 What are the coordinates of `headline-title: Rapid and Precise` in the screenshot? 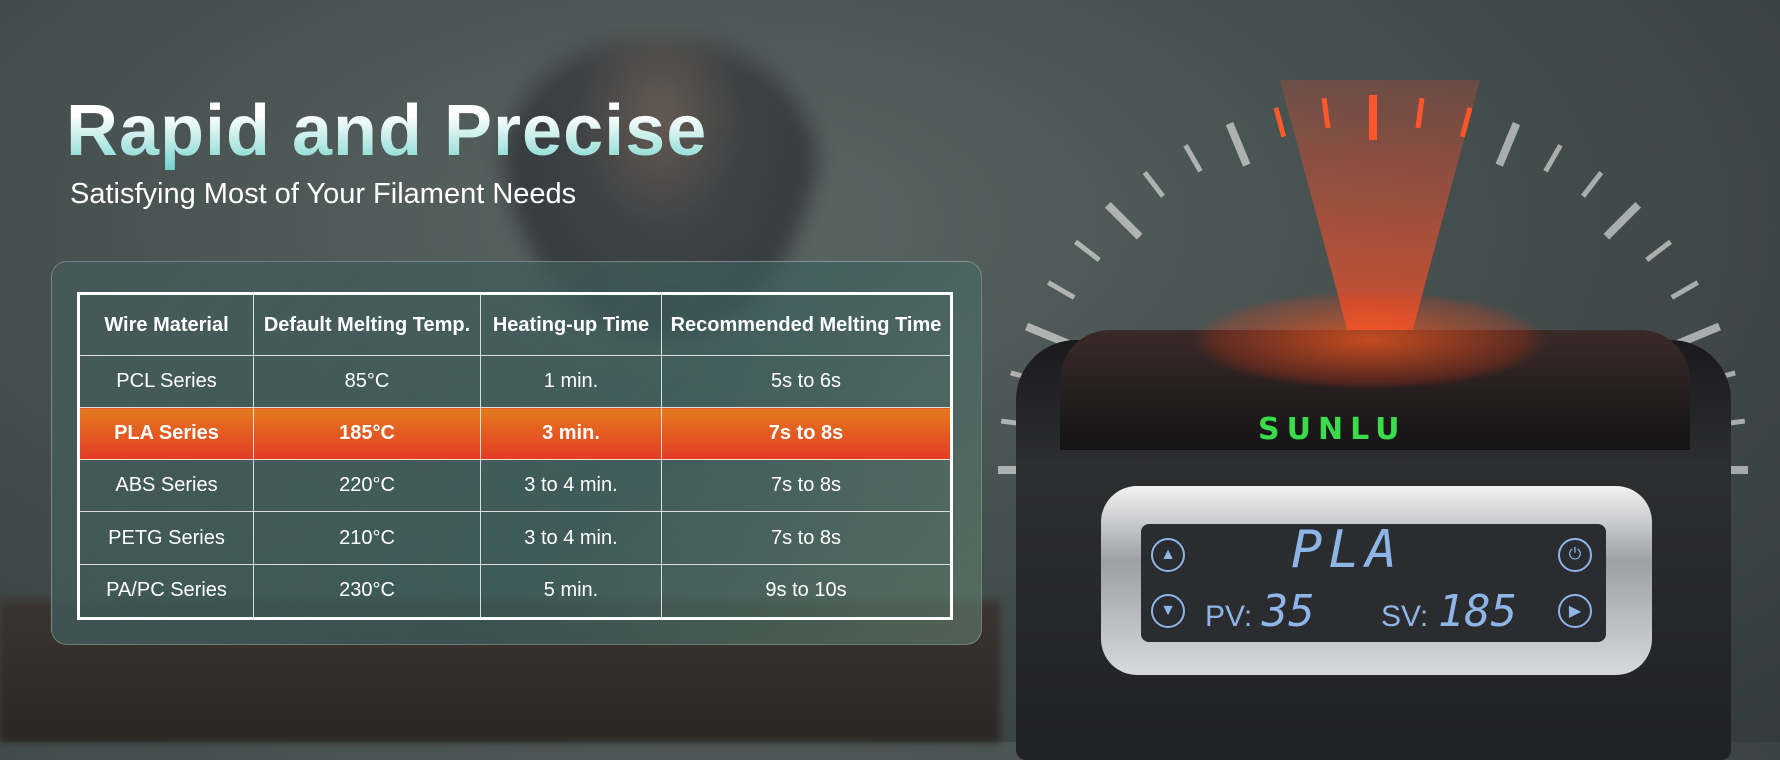 It's located at (387, 131).